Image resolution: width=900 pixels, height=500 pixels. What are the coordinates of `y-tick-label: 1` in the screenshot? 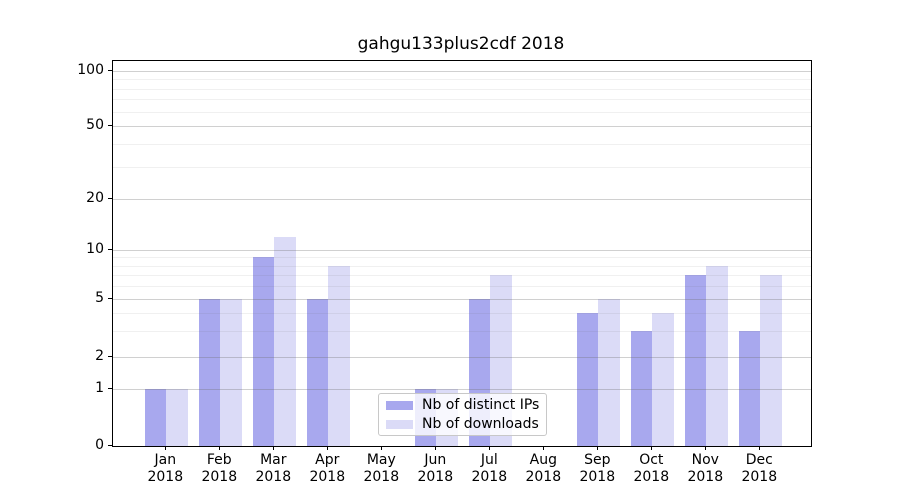 It's located at (99, 388).